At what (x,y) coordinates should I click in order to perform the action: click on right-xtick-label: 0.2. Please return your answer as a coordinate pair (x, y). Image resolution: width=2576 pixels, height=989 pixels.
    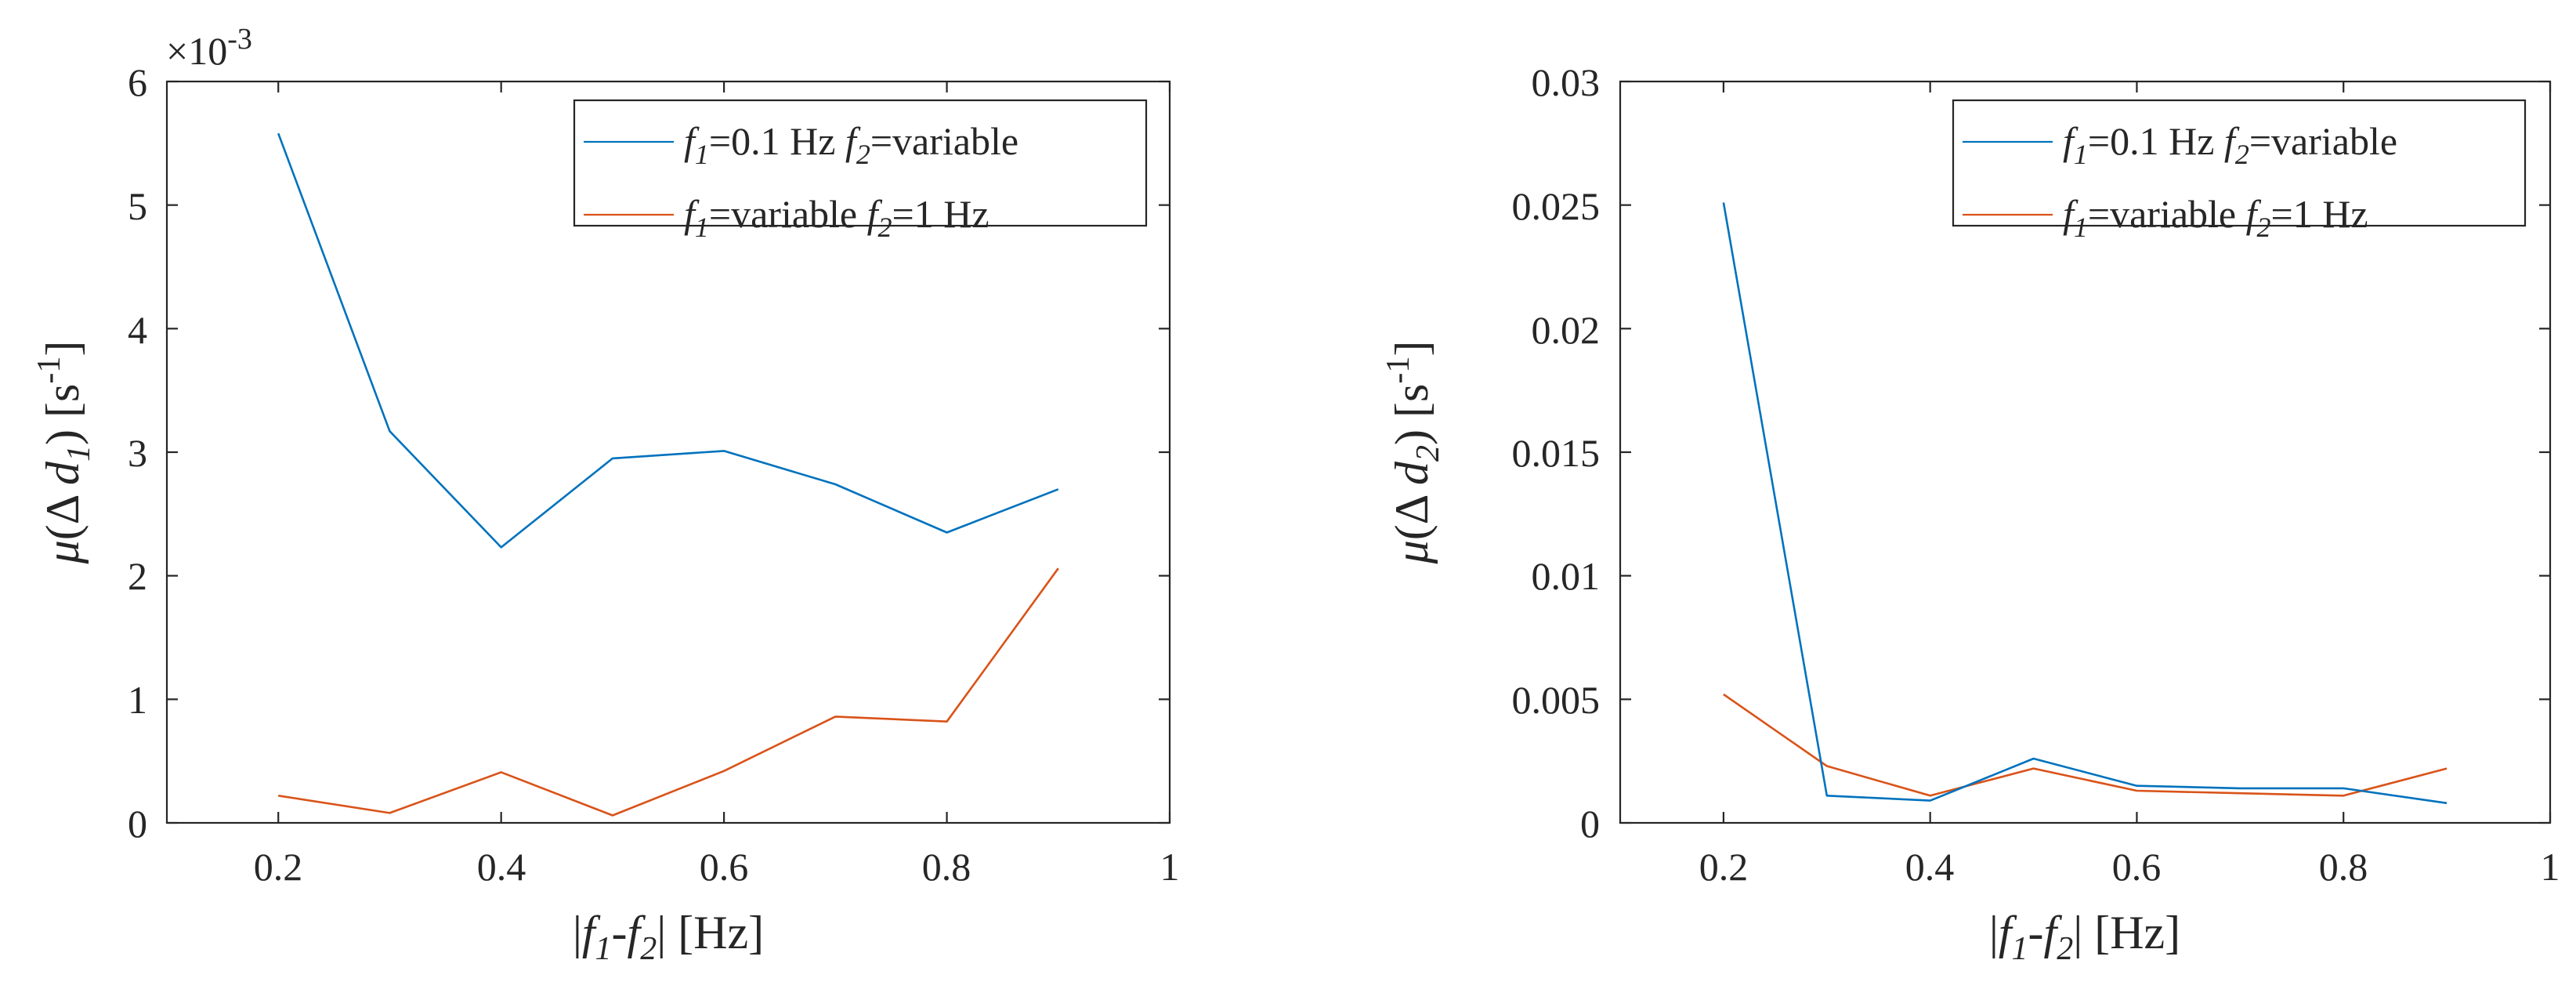
    Looking at the image, I should click on (1724, 867).